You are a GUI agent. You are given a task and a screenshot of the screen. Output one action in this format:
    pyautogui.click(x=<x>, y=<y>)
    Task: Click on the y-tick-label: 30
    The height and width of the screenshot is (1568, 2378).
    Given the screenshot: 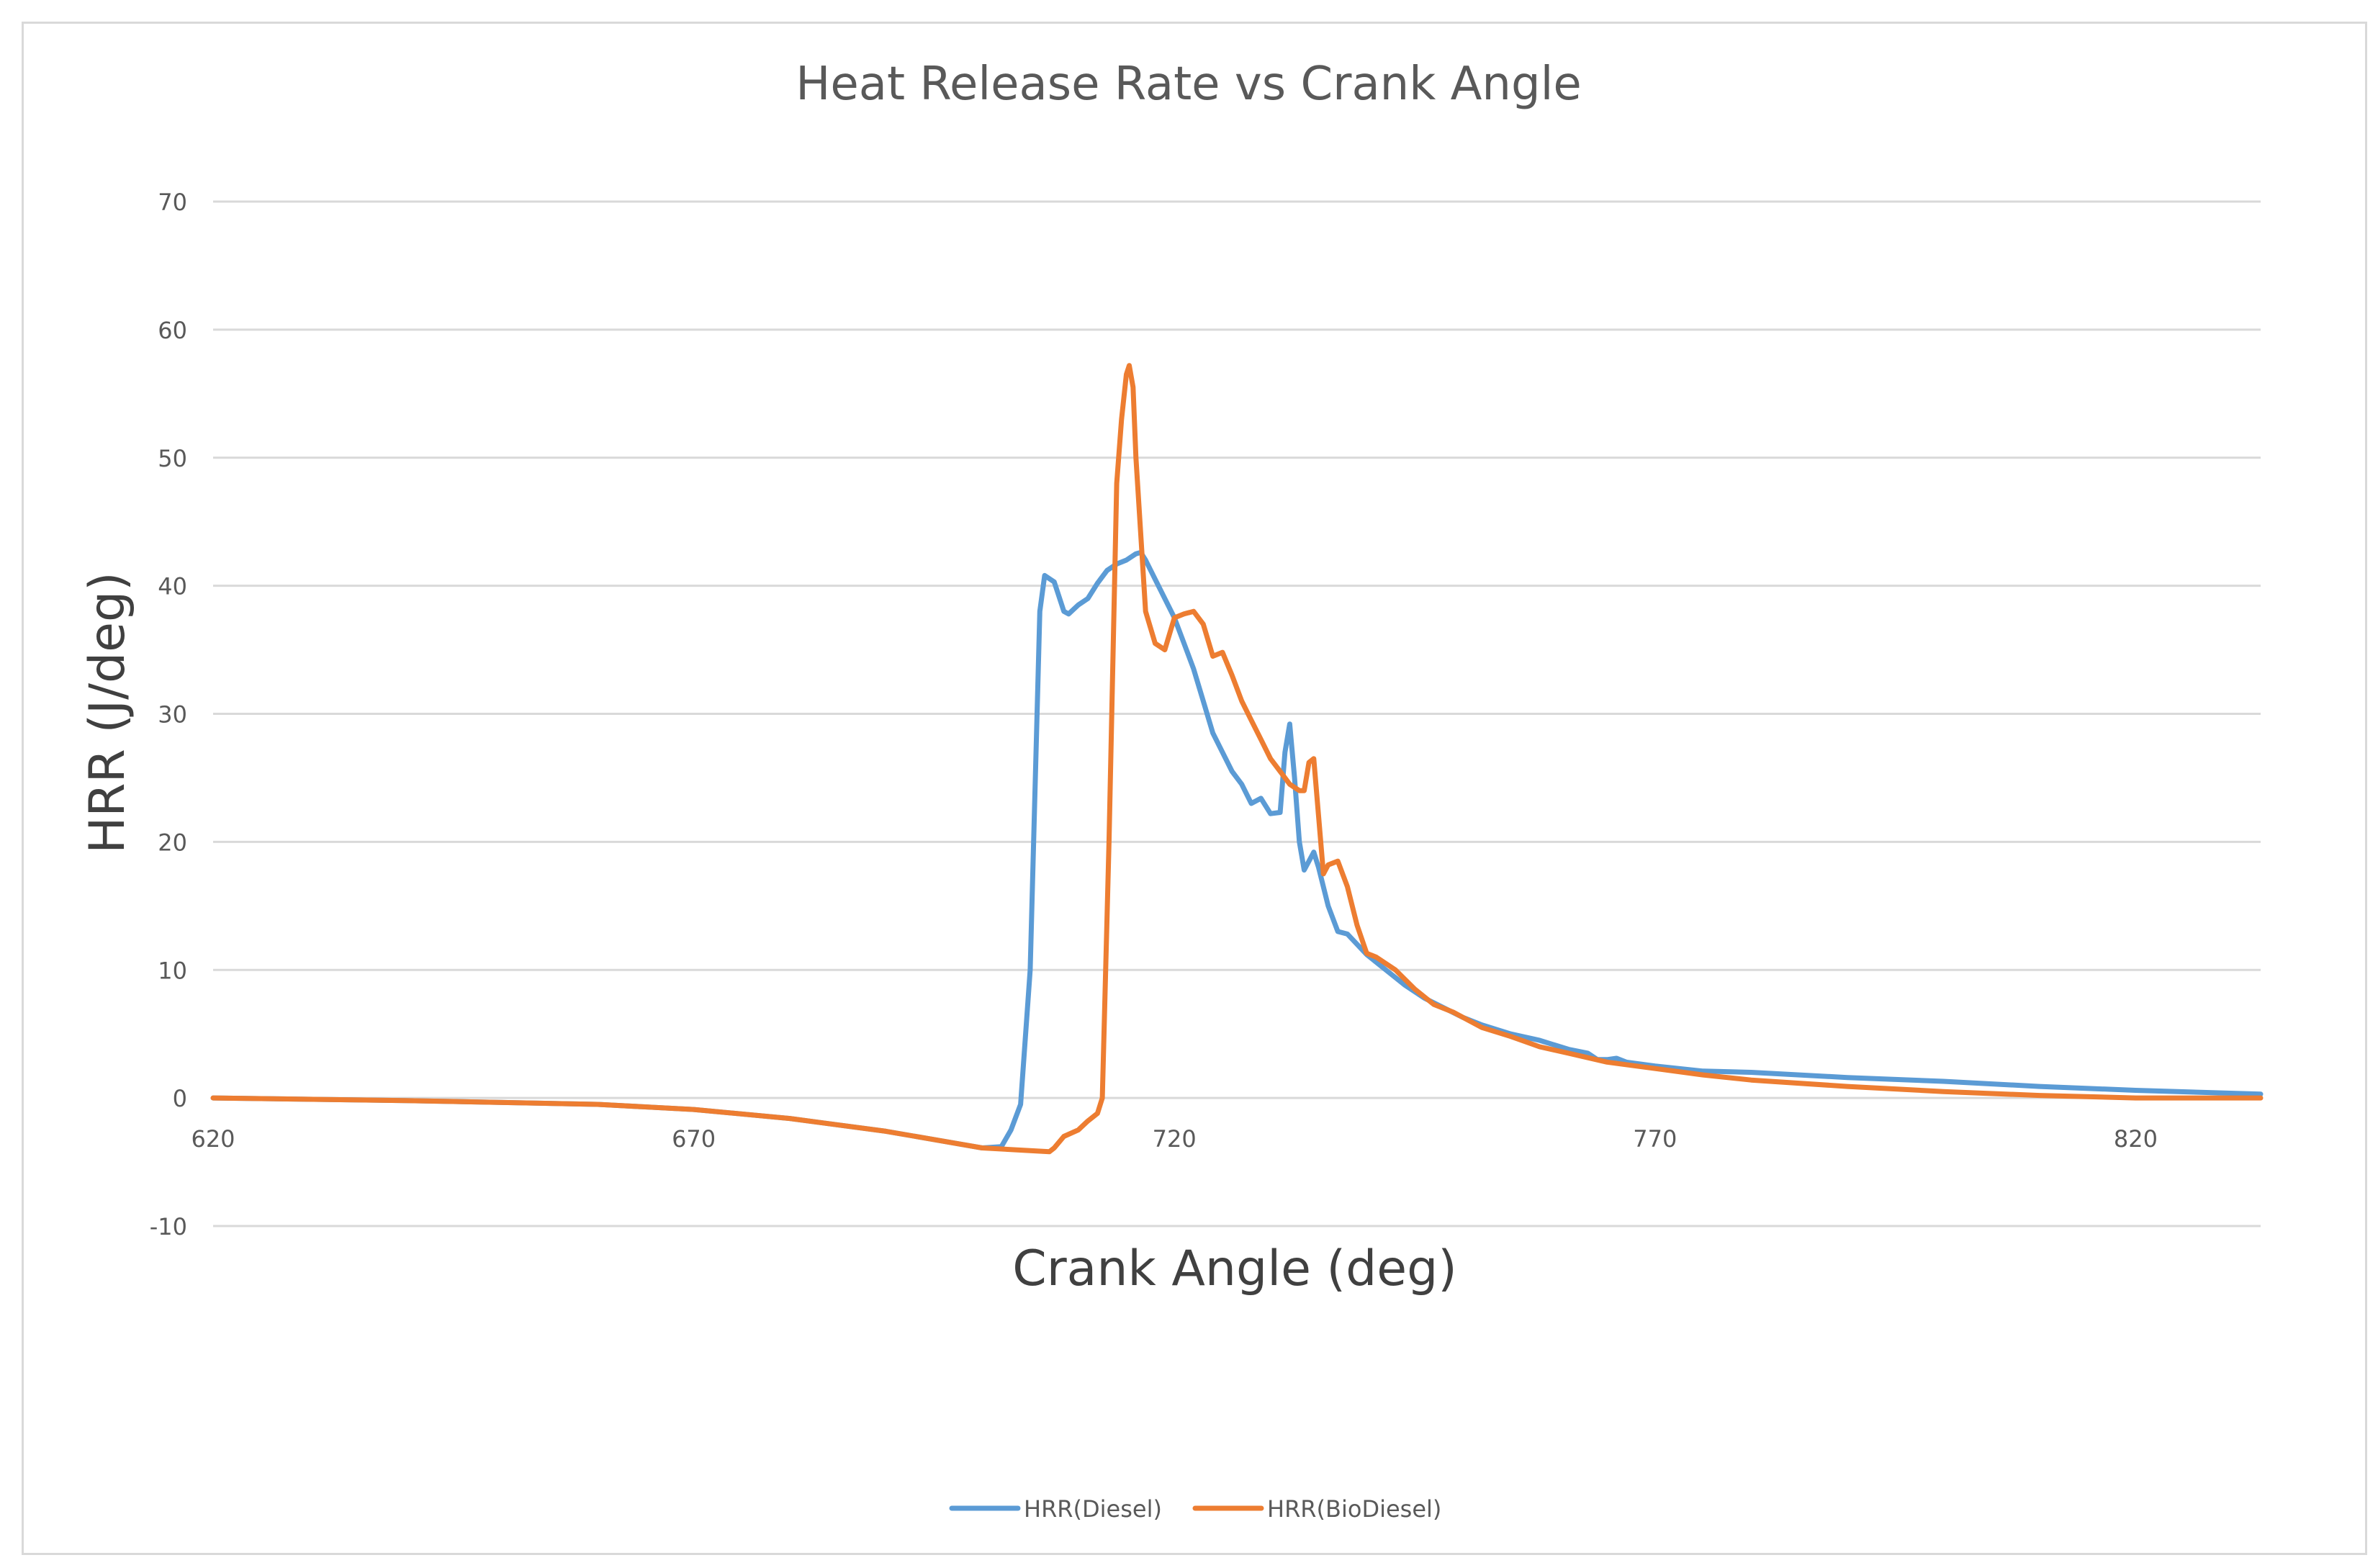 What is the action you would take?
    pyautogui.click(x=172, y=715)
    